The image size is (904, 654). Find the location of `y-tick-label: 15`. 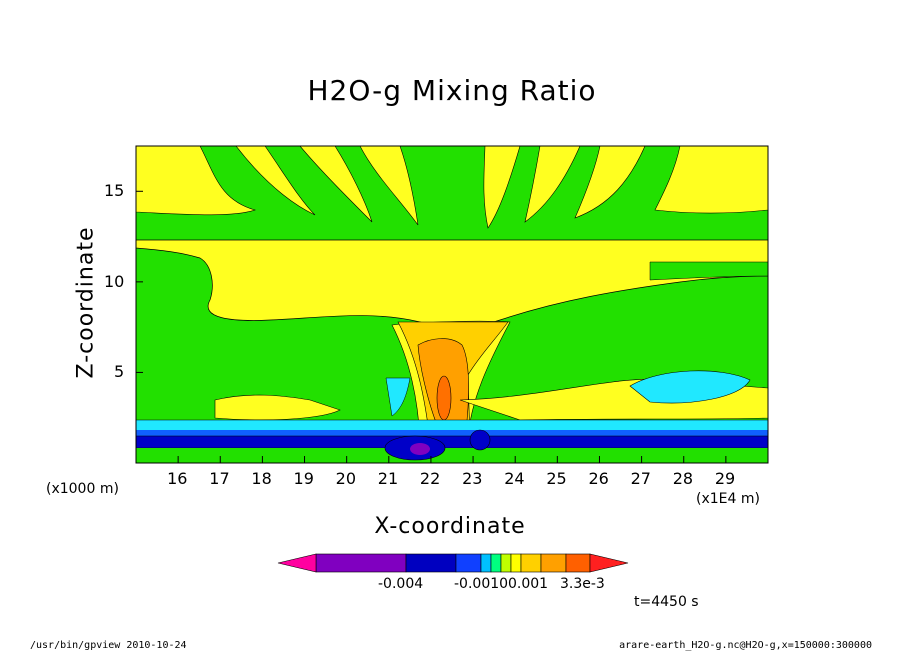

y-tick-label: 15 is located at coordinates (114, 191).